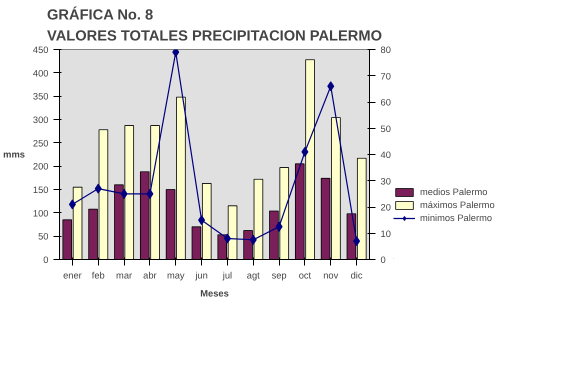 The image size is (588, 377). I want to click on y-tick-label: 250, so click(40, 143).